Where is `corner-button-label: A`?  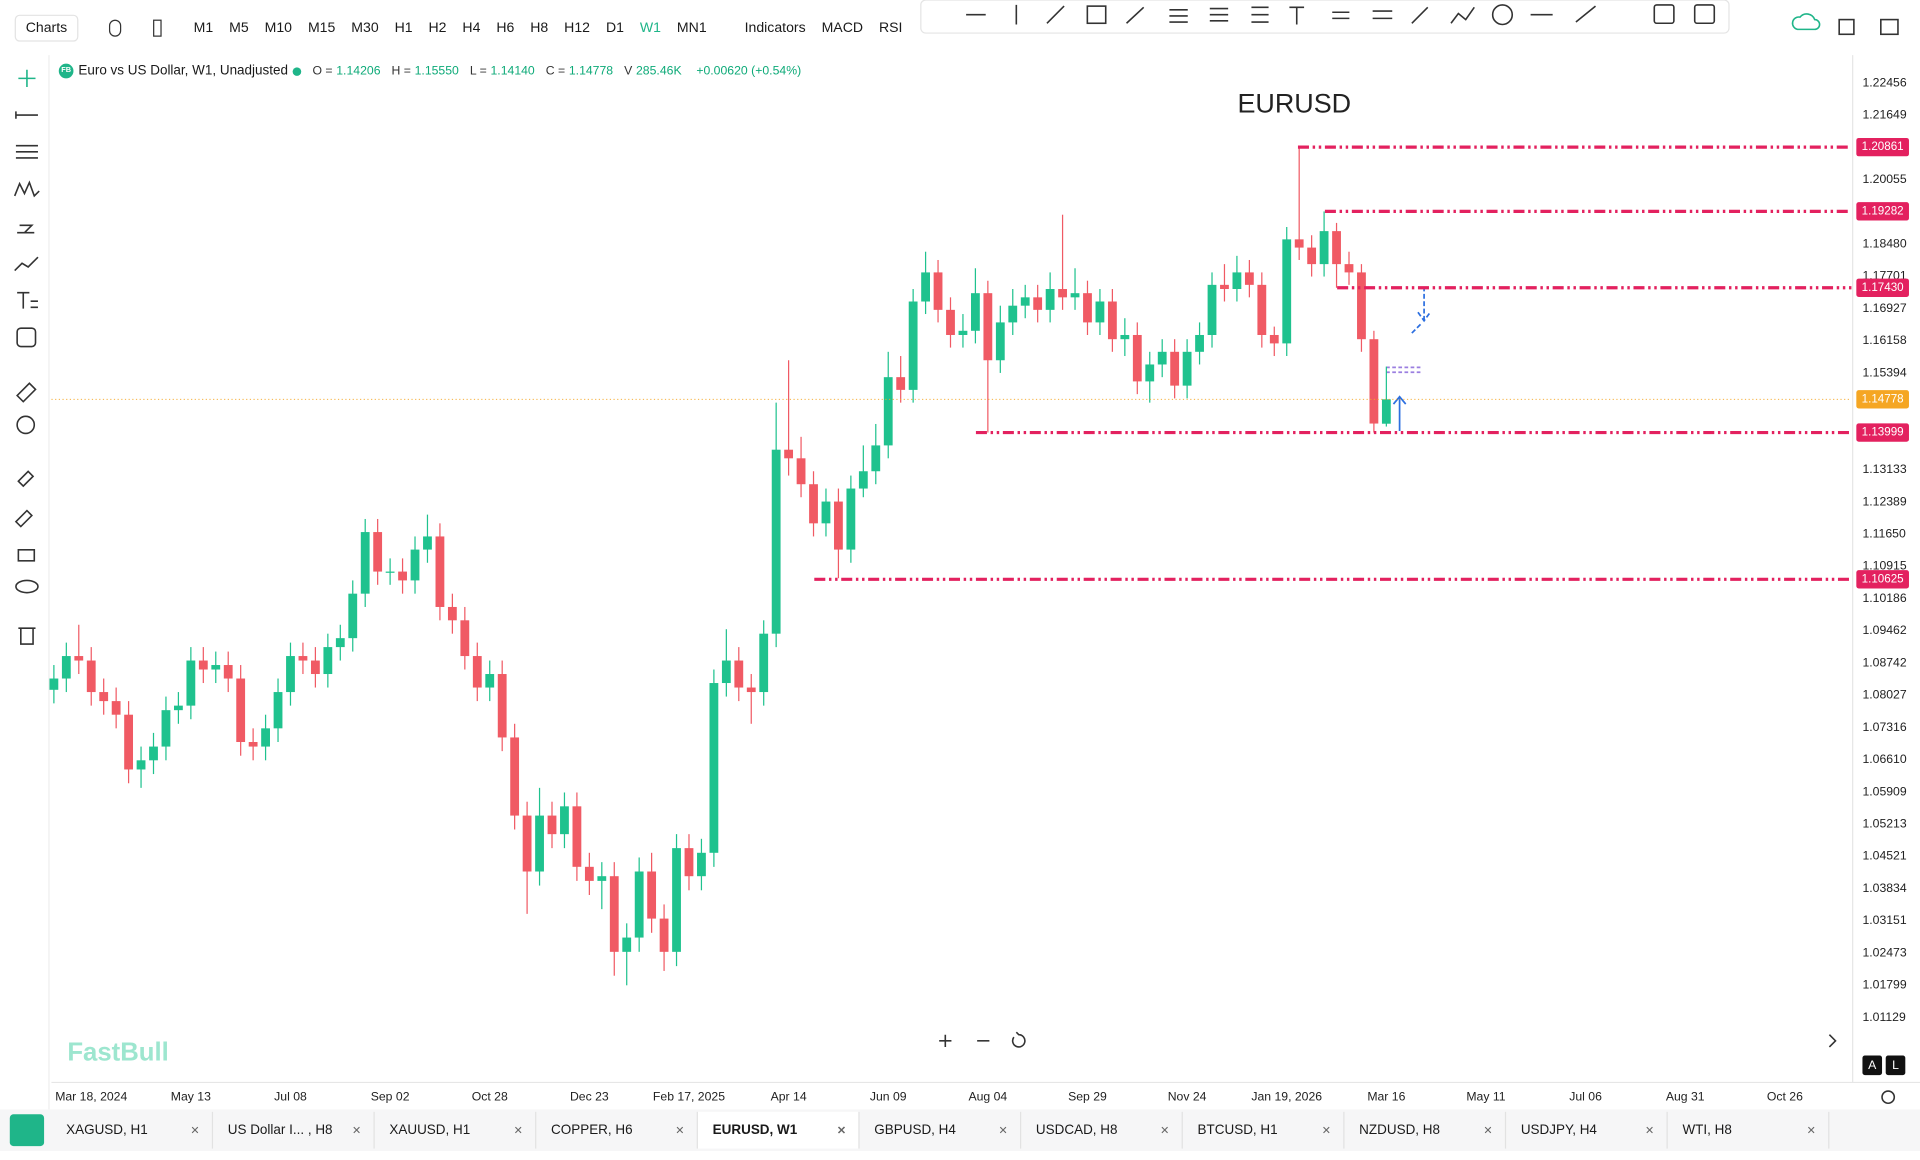 corner-button-label: A is located at coordinates (1872, 1065).